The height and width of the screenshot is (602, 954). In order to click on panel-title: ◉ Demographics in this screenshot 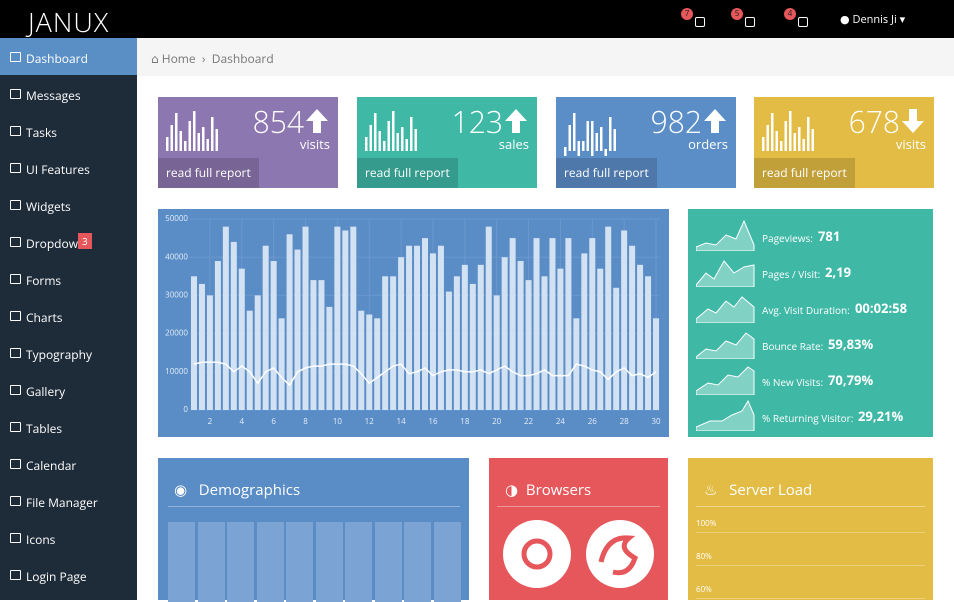, I will do `click(237, 490)`.